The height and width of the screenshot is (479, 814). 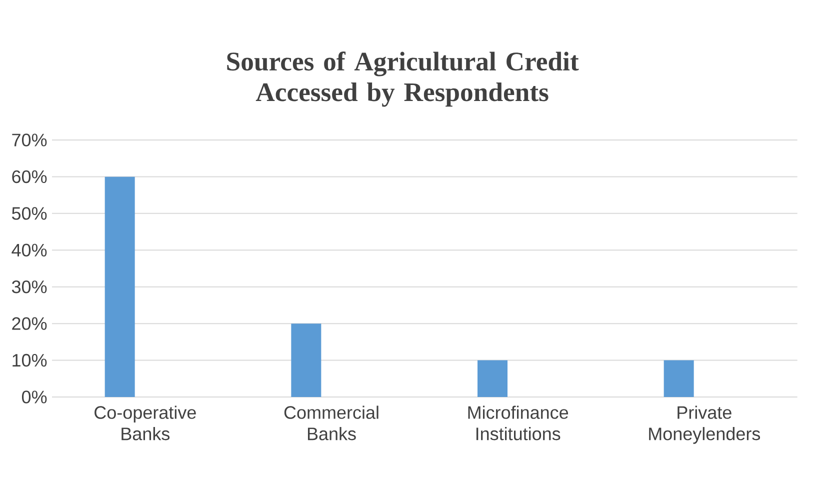 I want to click on y-tick-label: 40%, so click(x=29, y=250).